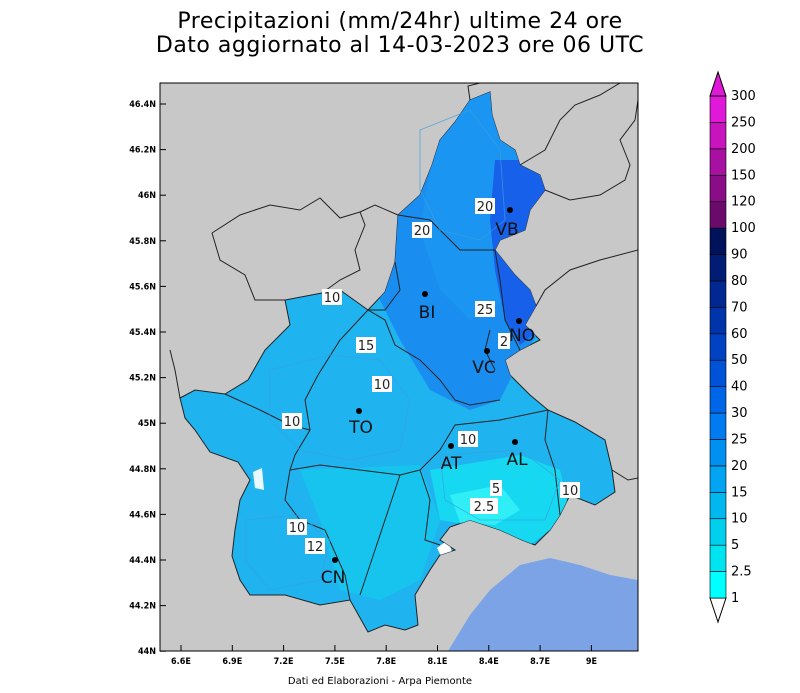  What do you see at coordinates (147, 424) in the screenshot?
I see `y-tick-label: 45N` at bounding box center [147, 424].